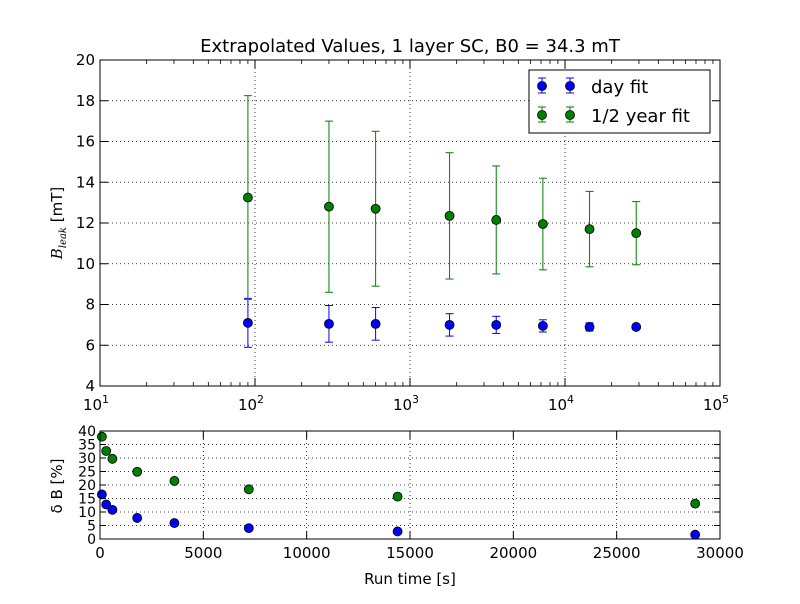  Describe the element at coordinates (640, 116) in the screenshot. I see `legend-label-half-year-fit: 1/2 year fit` at that location.